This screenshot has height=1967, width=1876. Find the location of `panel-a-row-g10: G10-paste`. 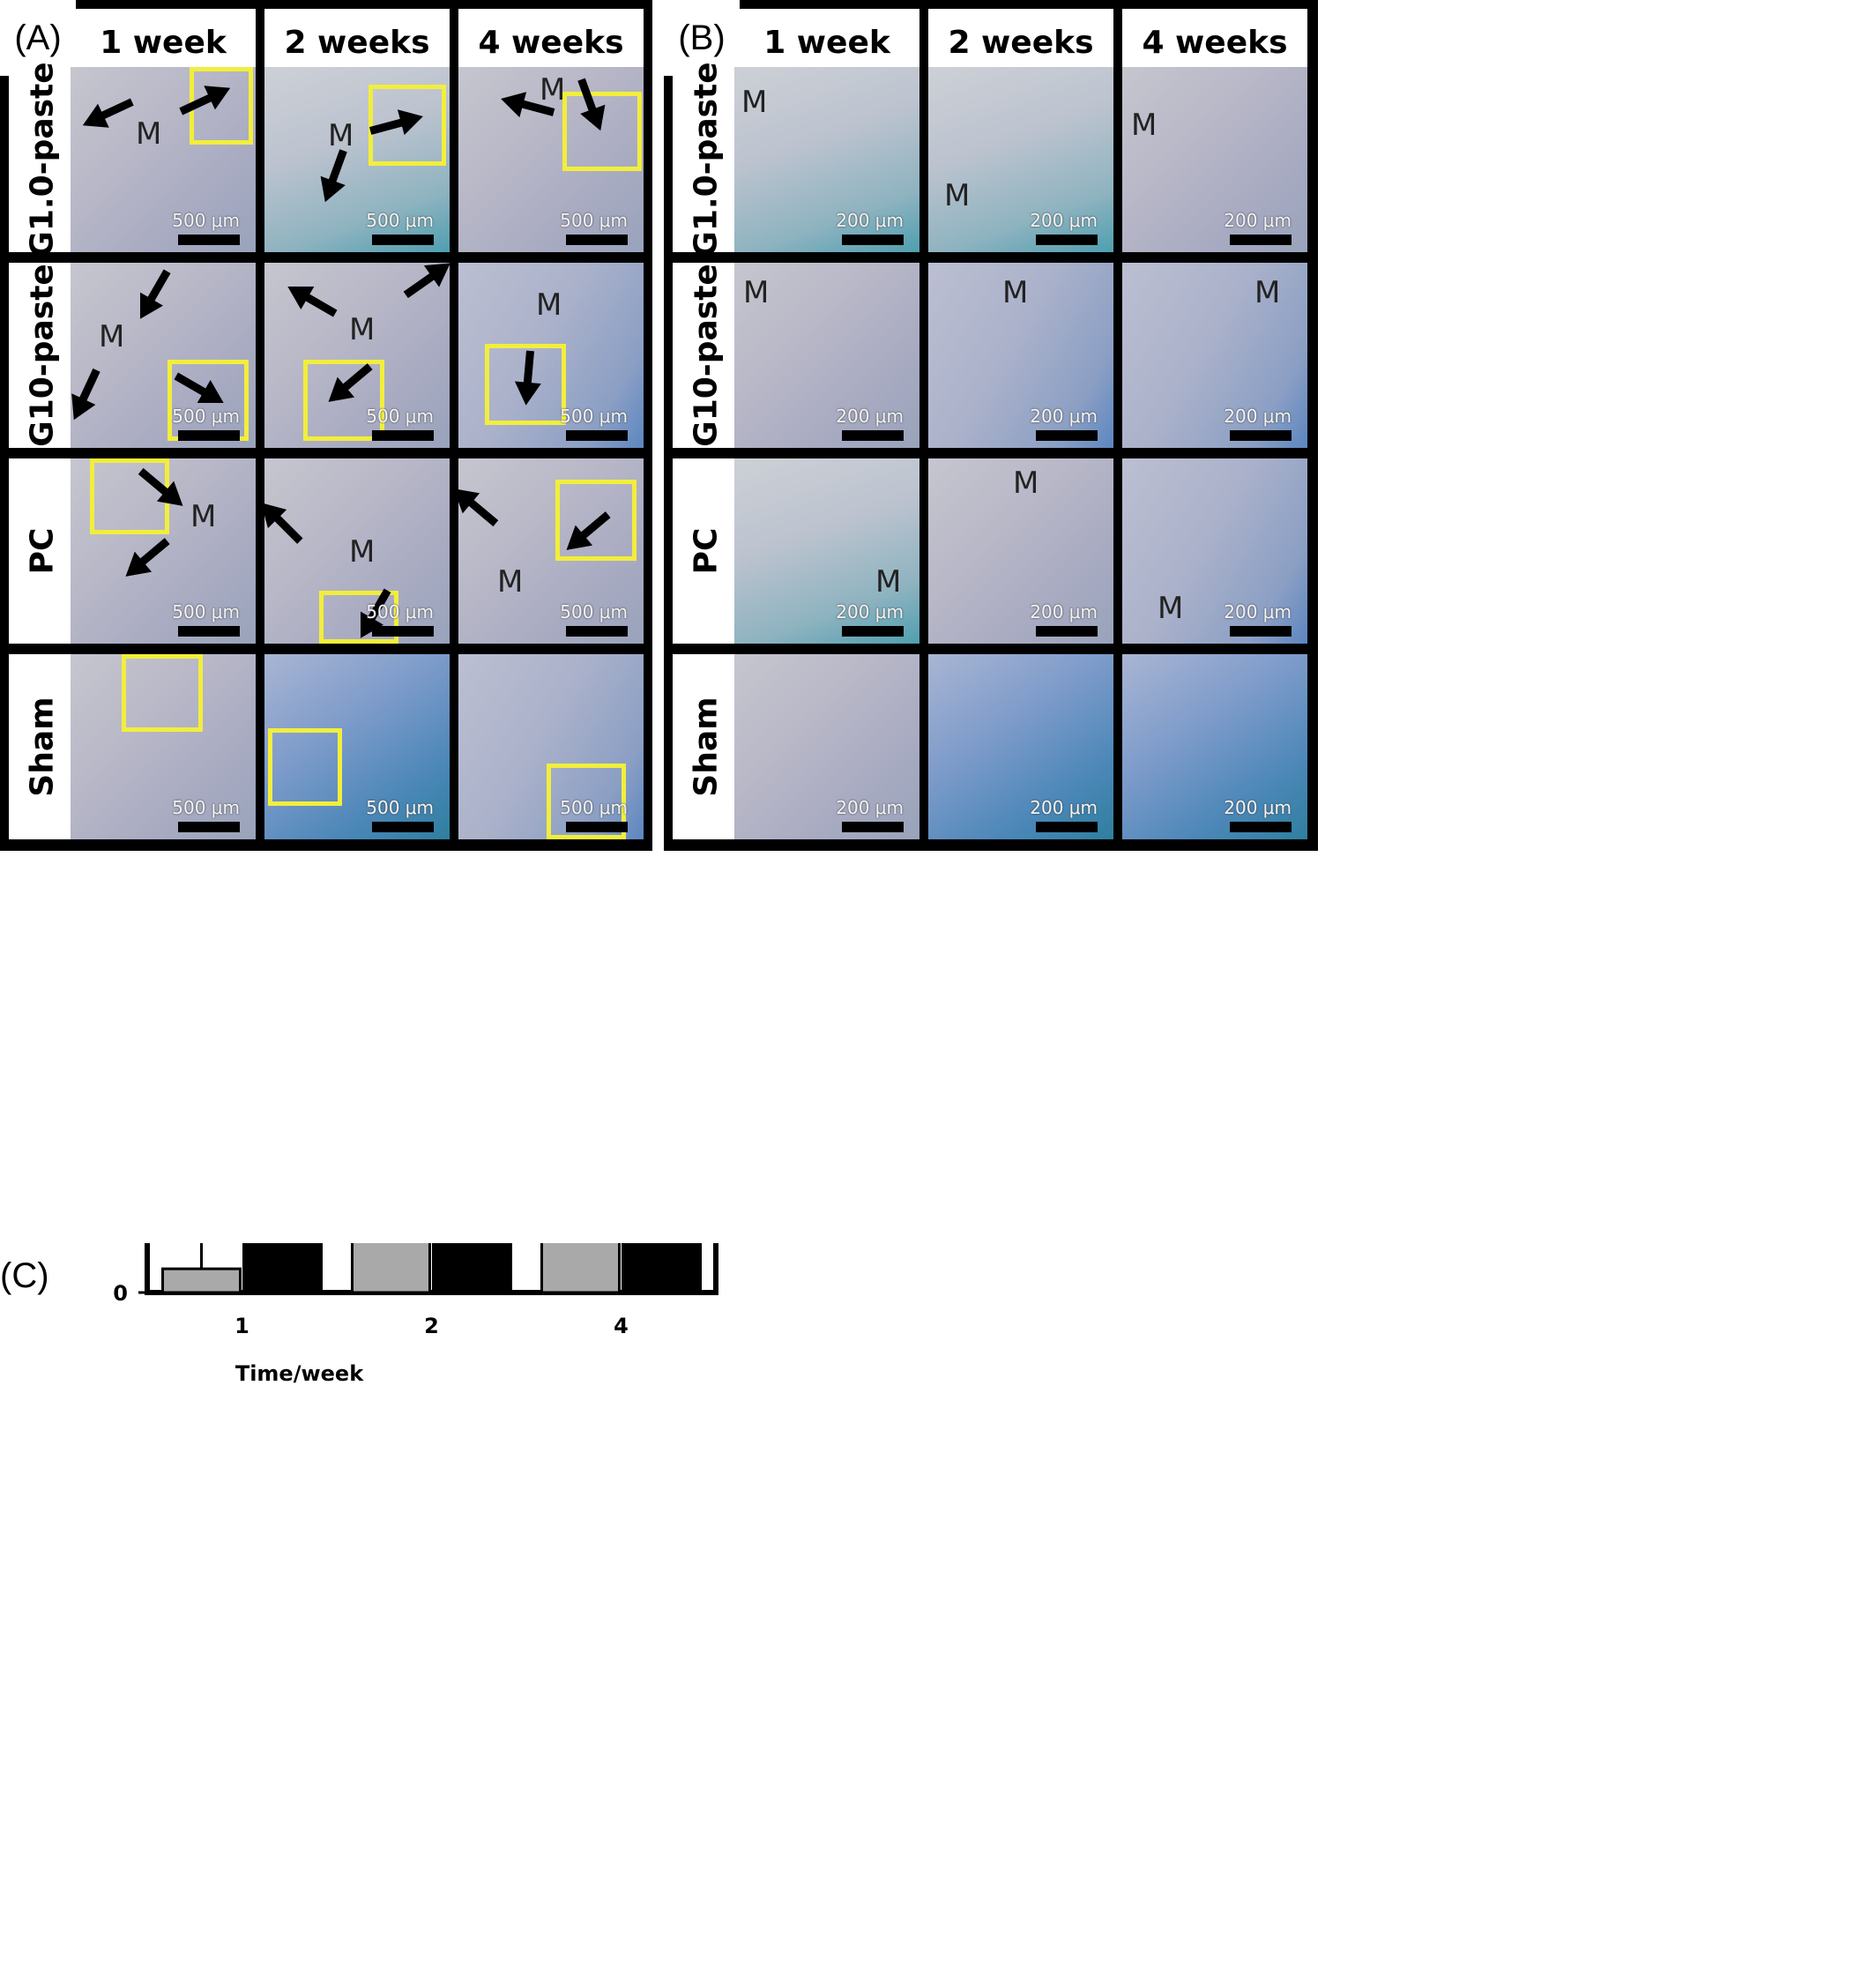

panel-a-row-g10: G10-paste is located at coordinates (42, 356).